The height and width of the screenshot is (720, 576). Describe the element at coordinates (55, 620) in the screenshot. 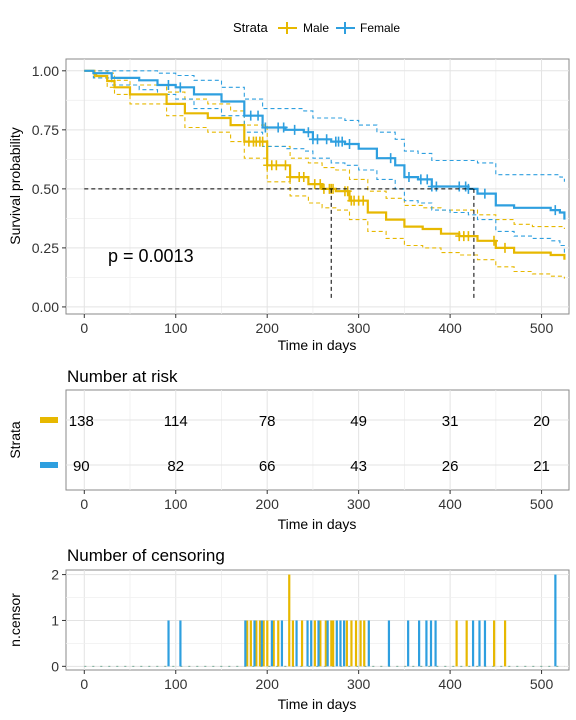

I see `censoring-y-tick-label: 1` at that location.